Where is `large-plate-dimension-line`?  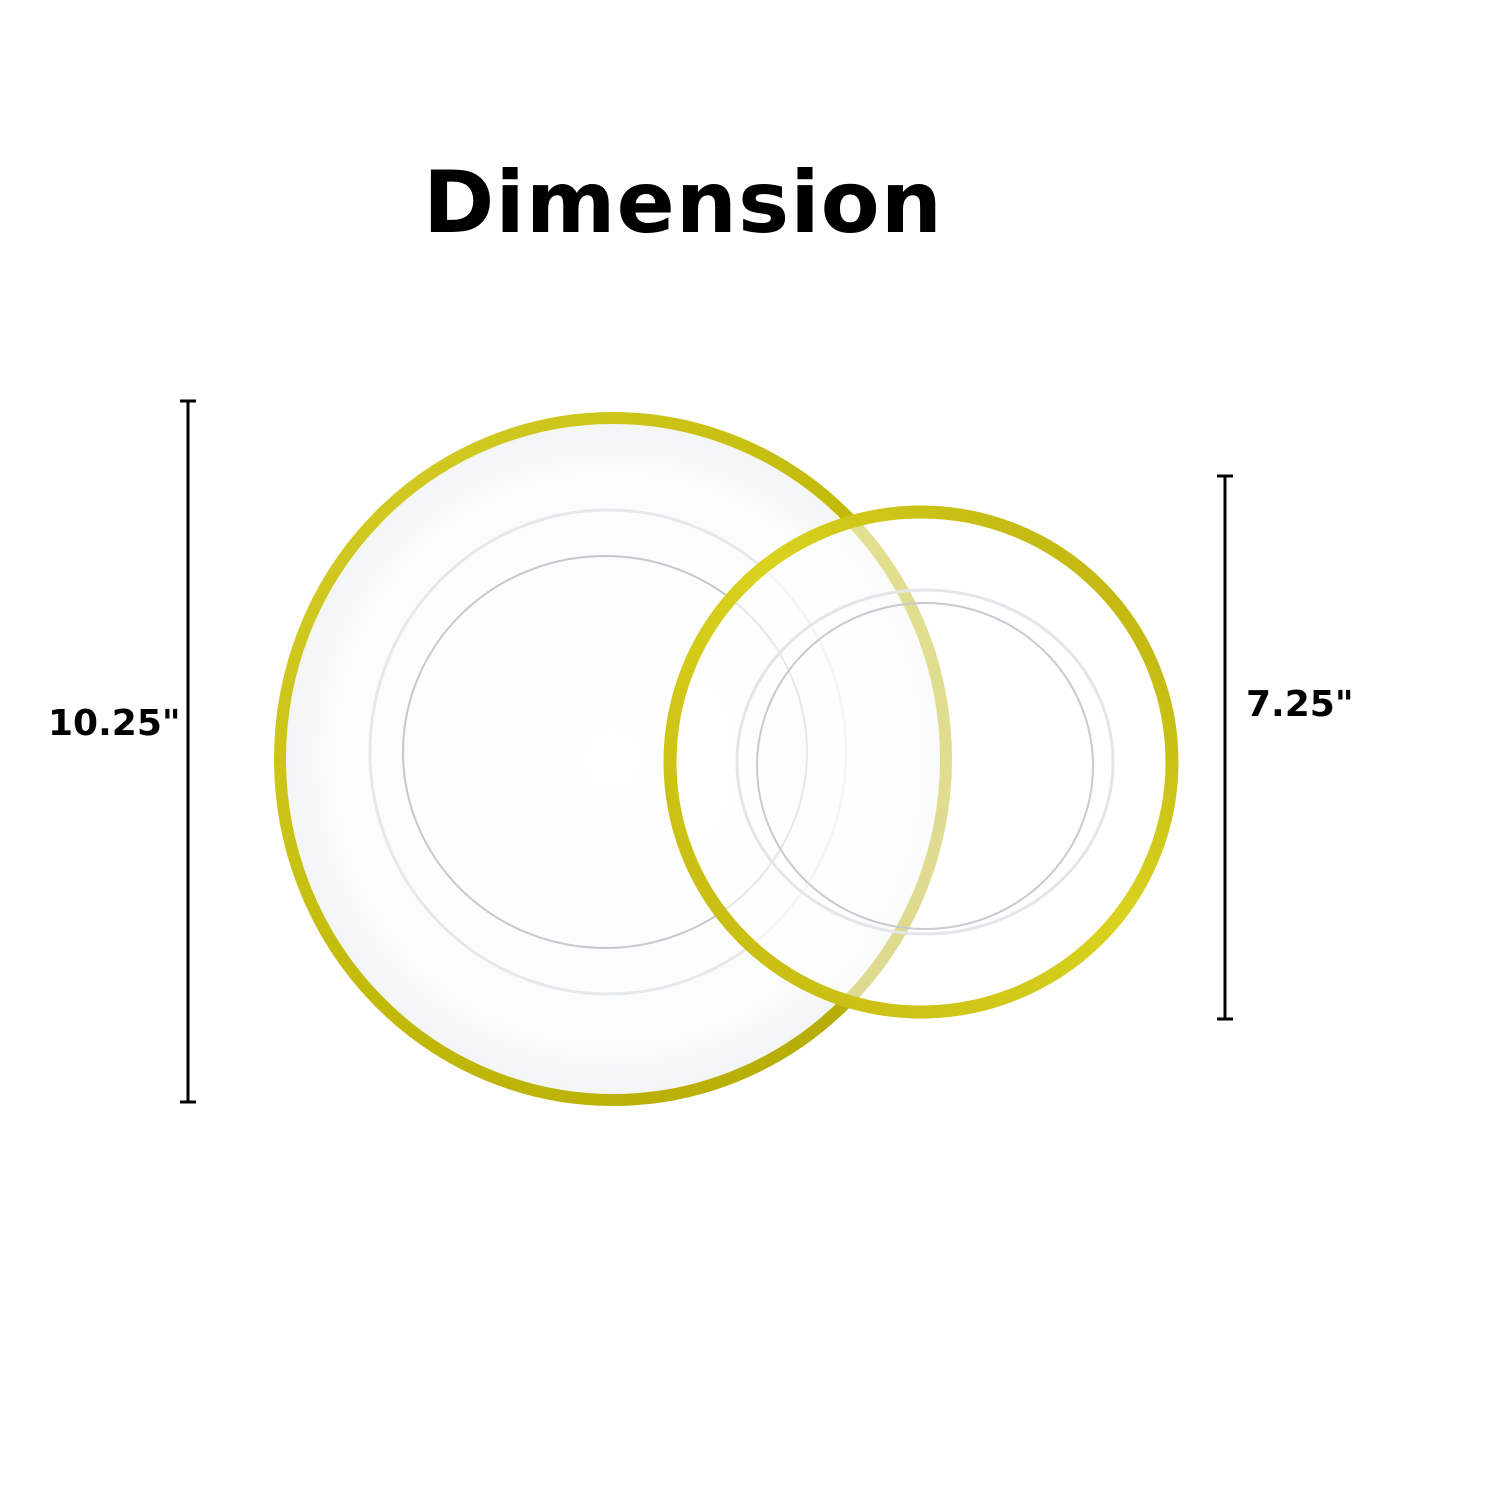 large-plate-dimension-line is located at coordinates (188, 751).